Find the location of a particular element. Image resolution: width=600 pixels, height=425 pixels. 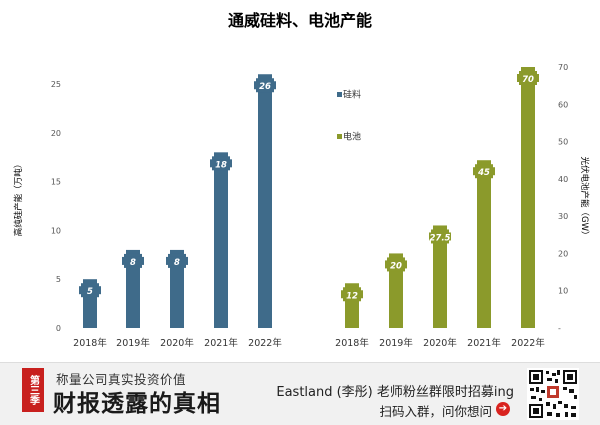

season-badge: 第三季 is located at coordinates (33, 390).